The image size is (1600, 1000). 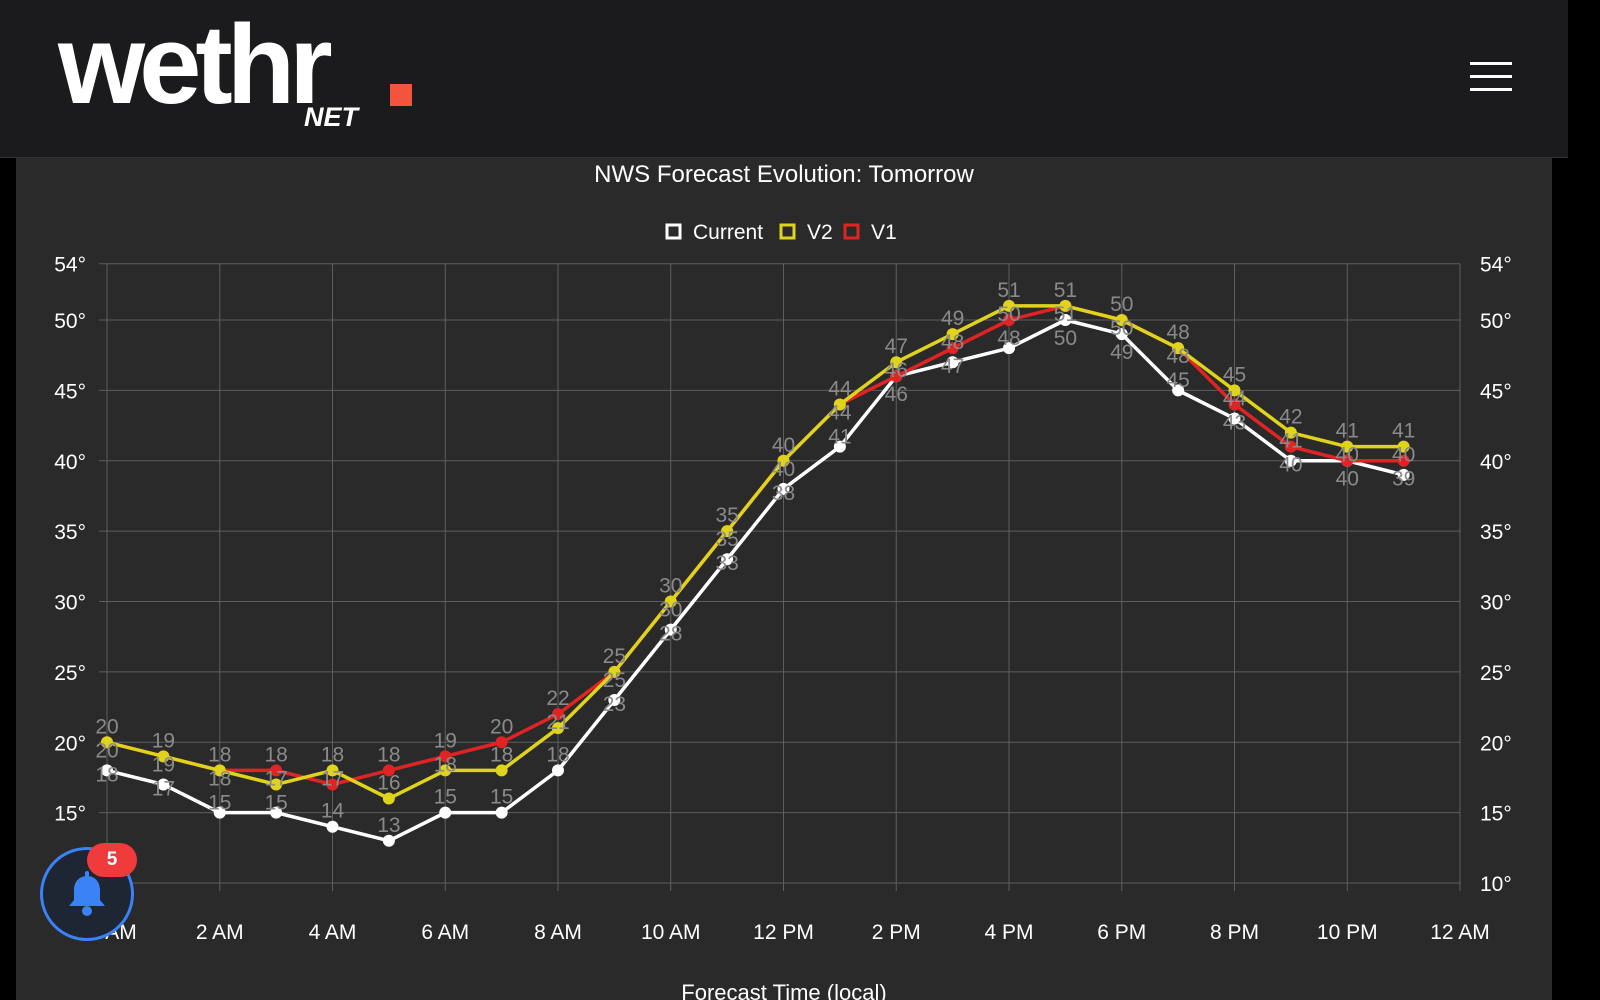 What do you see at coordinates (1496, 532) in the screenshot?
I see `y-tick-label-right: 35°` at bounding box center [1496, 532].